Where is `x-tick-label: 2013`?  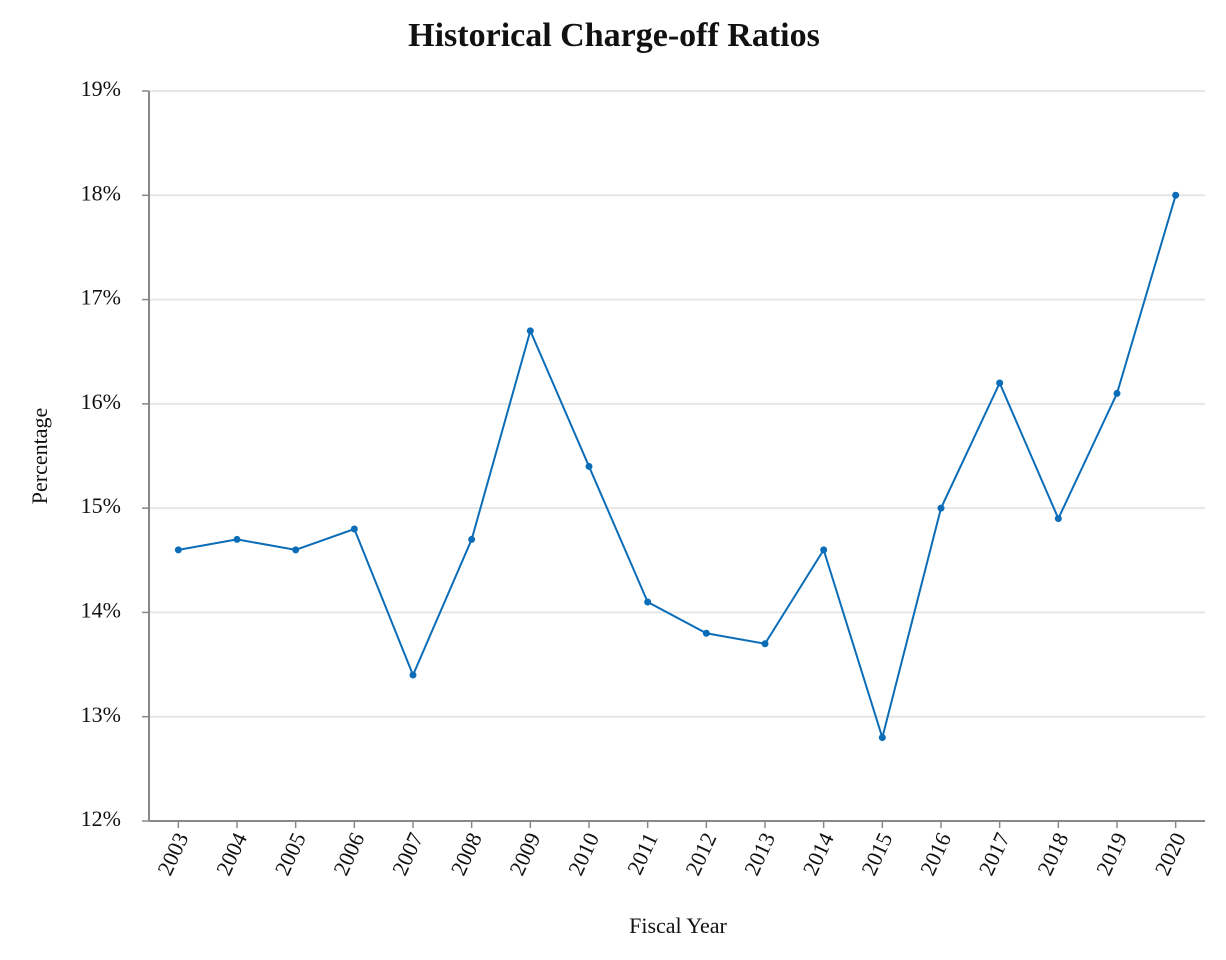 x-tick-label: 2013 is located at coordinates (759, 854).